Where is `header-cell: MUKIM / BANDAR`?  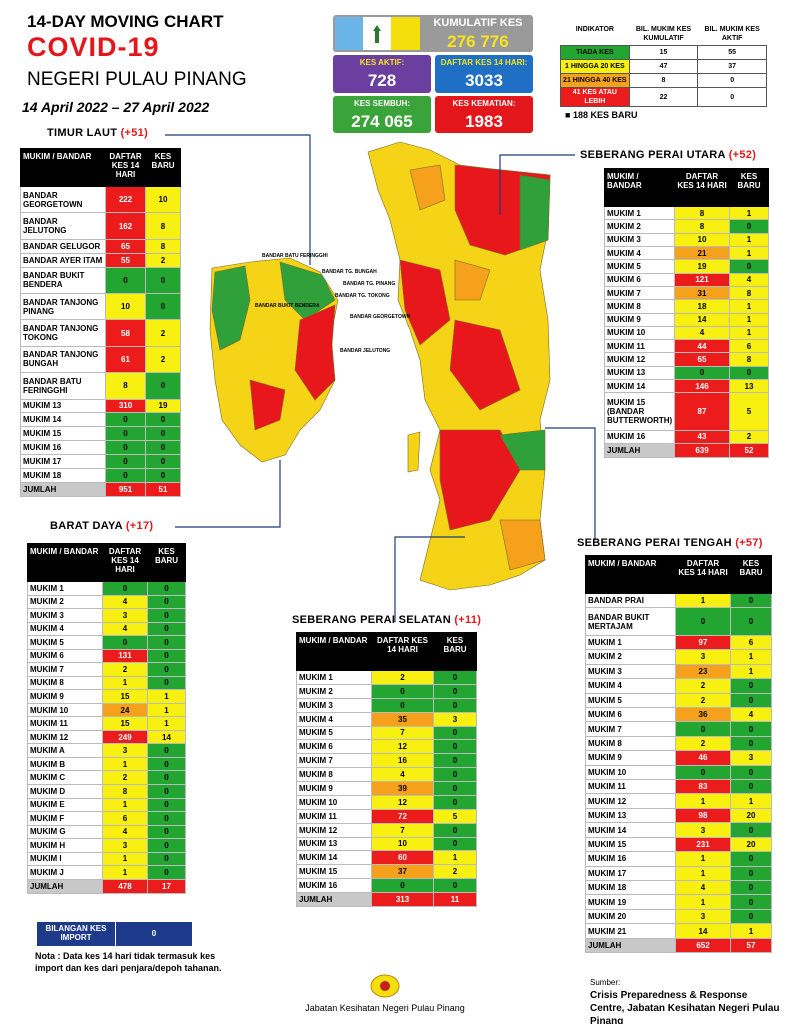 header-cell: MUKIM / BANDAR is located at coordinates (639, 187).